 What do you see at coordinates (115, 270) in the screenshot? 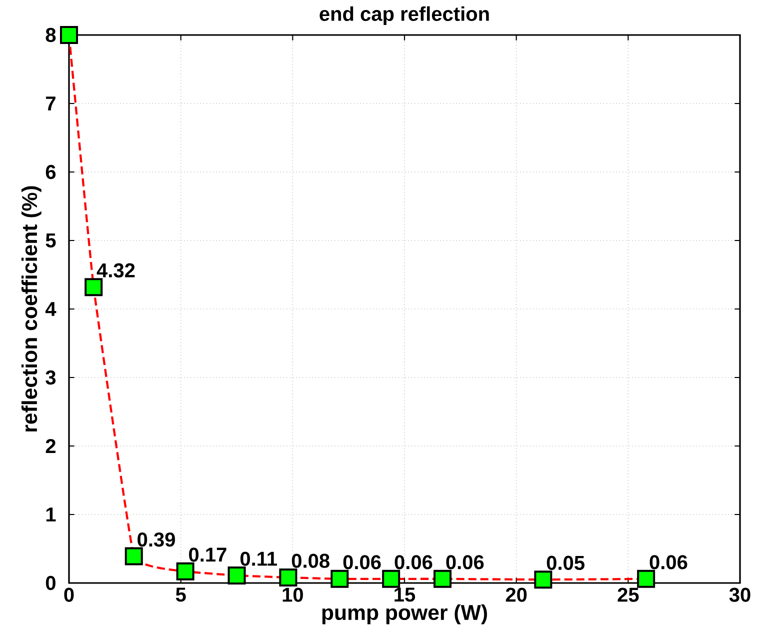
I see `data-label: 4.32` at bounding box center [115, 270].